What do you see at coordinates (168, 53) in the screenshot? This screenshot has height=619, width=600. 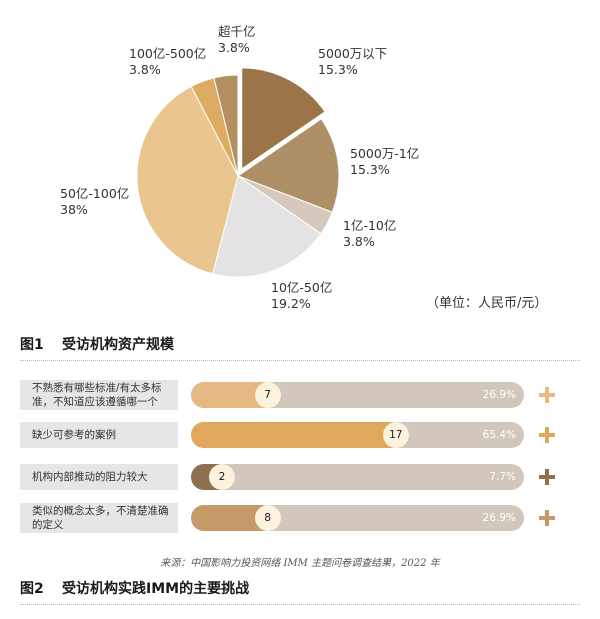 I see `pie-label-name: 100亿-500亿` at bounding box center [168, 53].